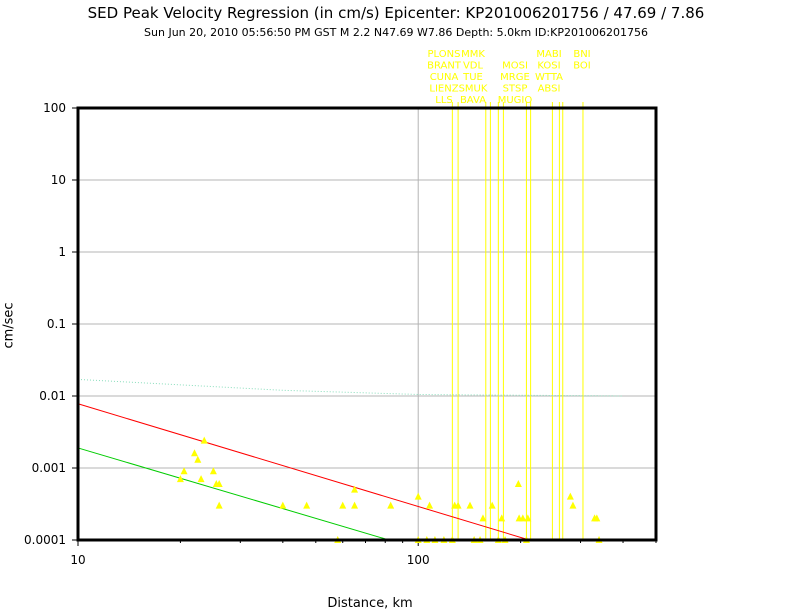 This screenshot has width=792, height=612. I want to click on y-tick-label: 100, so click(54, 108).